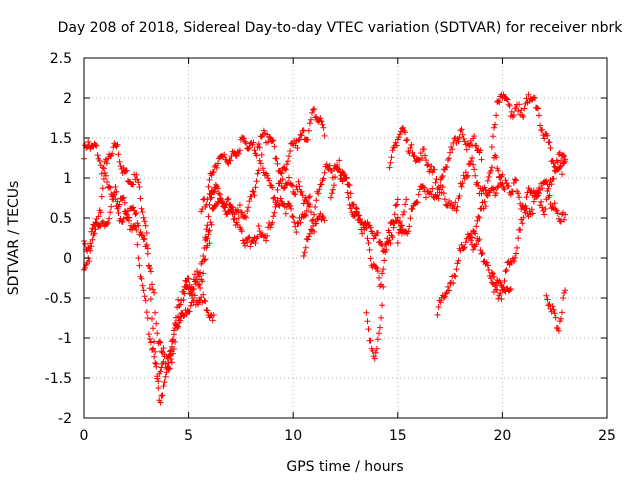 This screenshot has height=480, width=640. I want to click on y-tick-label: 0, so click(67, 259).